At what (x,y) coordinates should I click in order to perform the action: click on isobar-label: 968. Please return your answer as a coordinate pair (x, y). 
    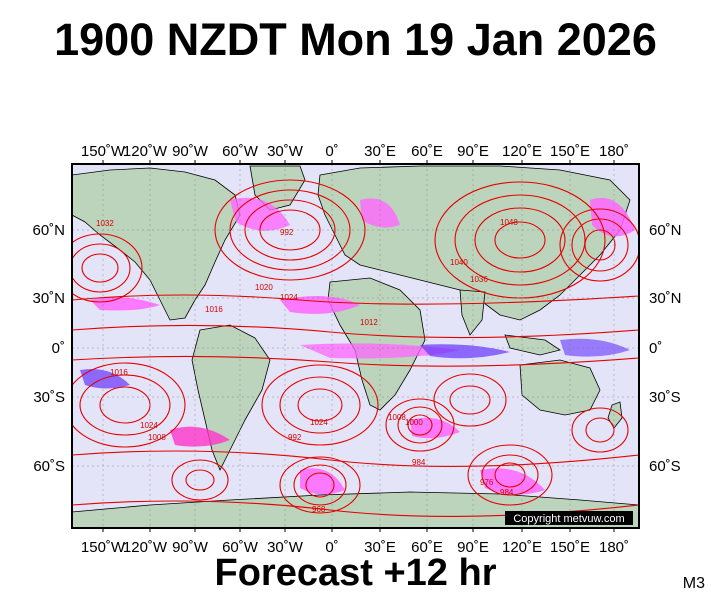
    Looking at the image, I should click on (319, 509).